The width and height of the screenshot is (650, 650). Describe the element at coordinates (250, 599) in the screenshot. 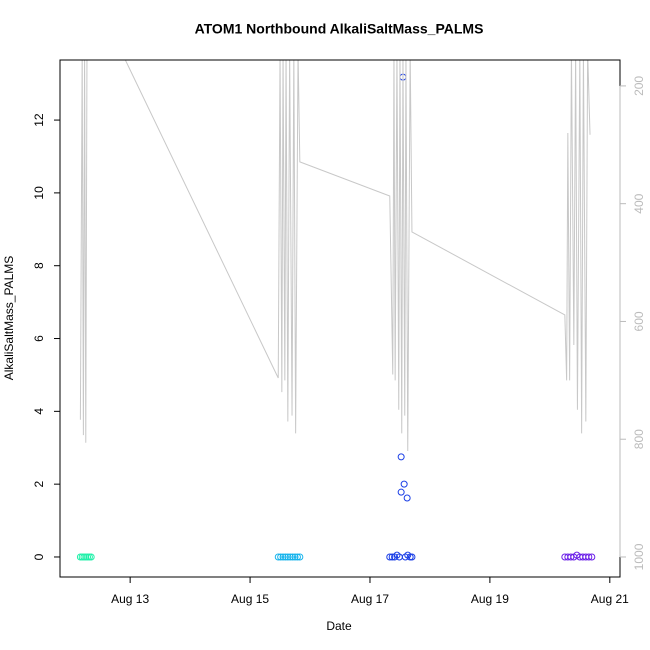

I see `x-tick-label: Aug 15` at that location.